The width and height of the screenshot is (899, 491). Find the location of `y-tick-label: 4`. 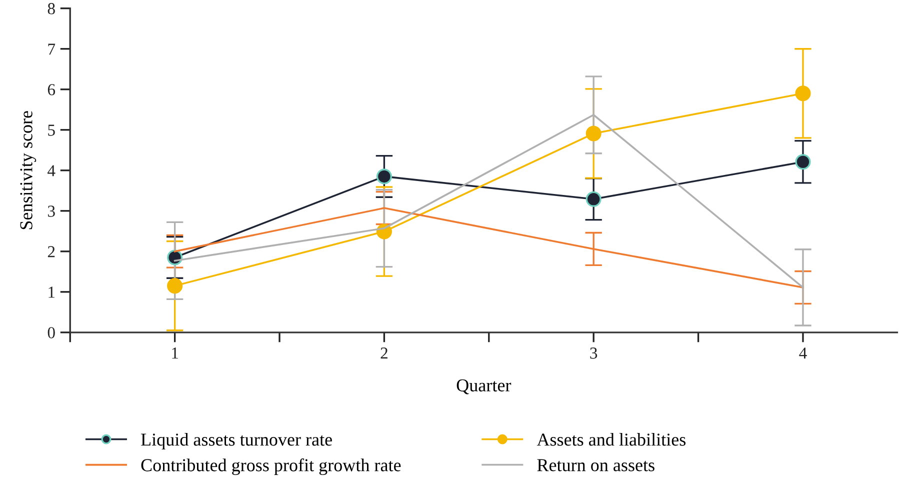

y-tick-label: 4 is located at coordinates (52, 170).